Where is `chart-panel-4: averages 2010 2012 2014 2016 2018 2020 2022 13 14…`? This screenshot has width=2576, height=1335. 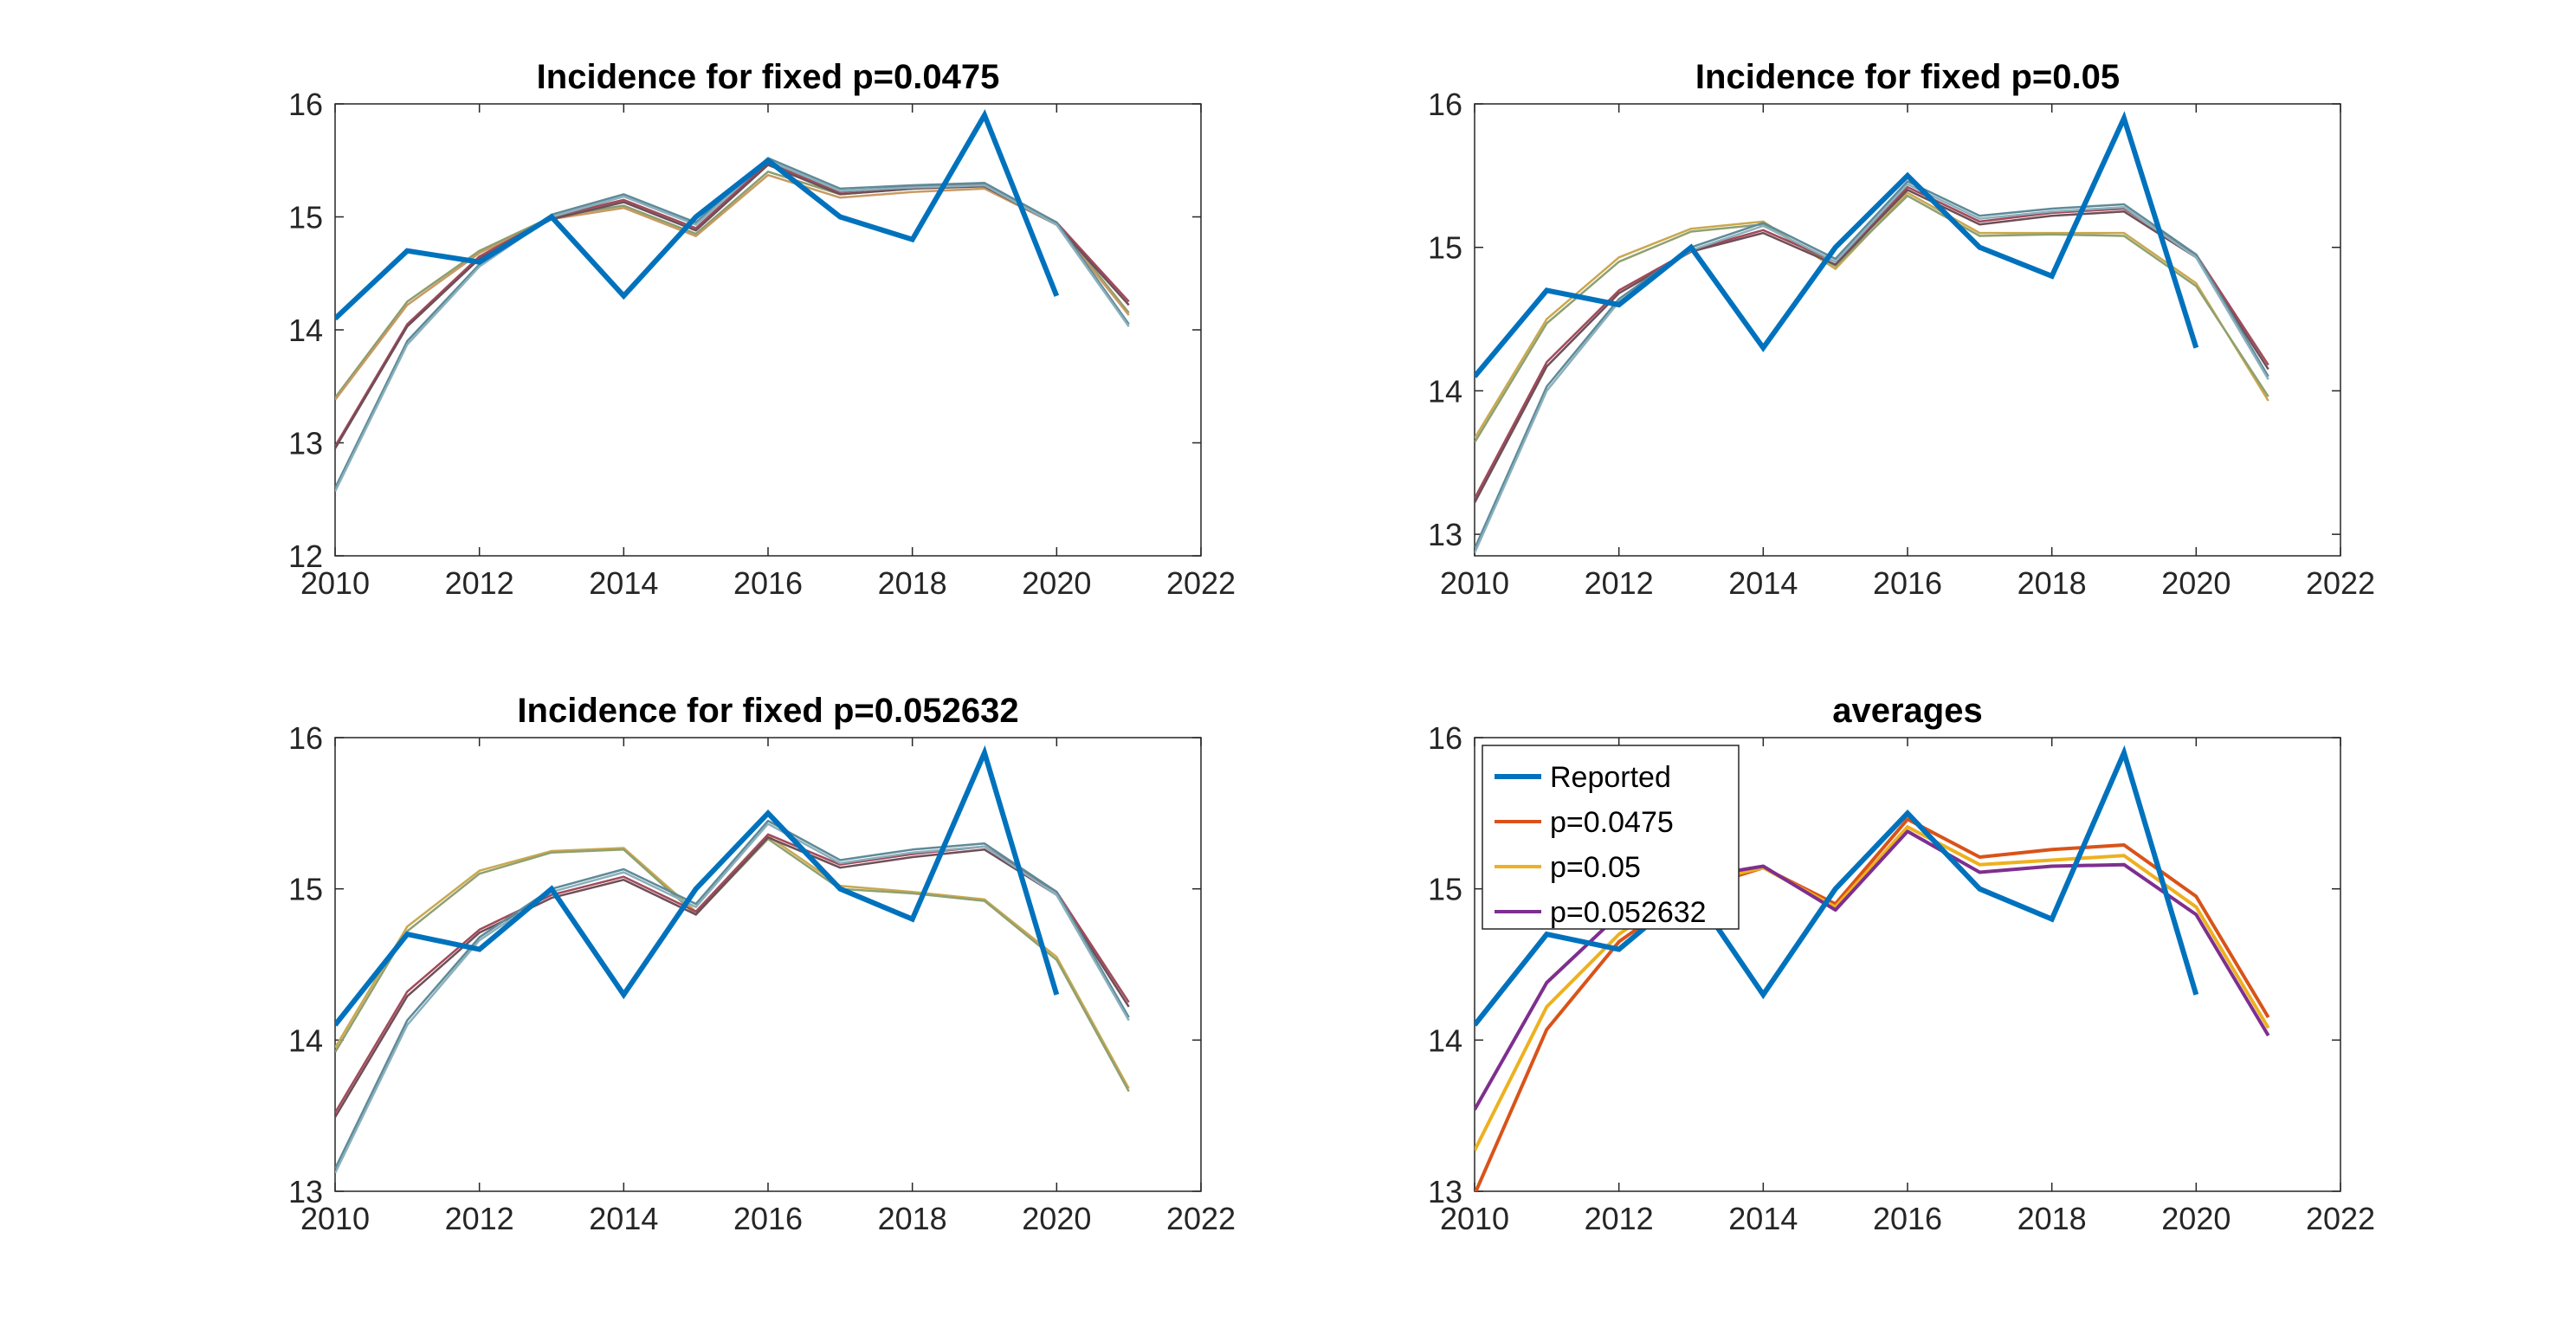 chart-panel-4: averages 2010 2012 2014 2016 2018 2020 2022 13 14… is located at coordinates (1901, 964).